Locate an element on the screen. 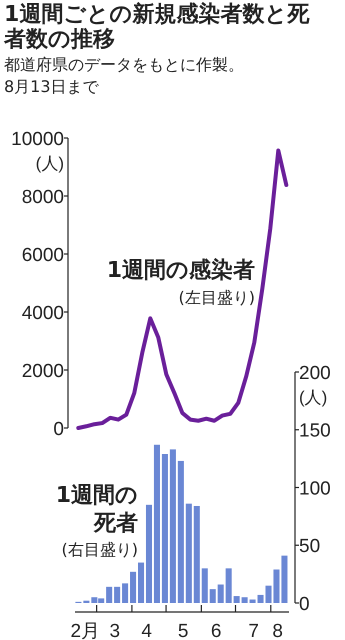 Image resolution: width=345 pixels, height=640 pixels. y-tick-label: 0 is located at coordinates (58, 429).